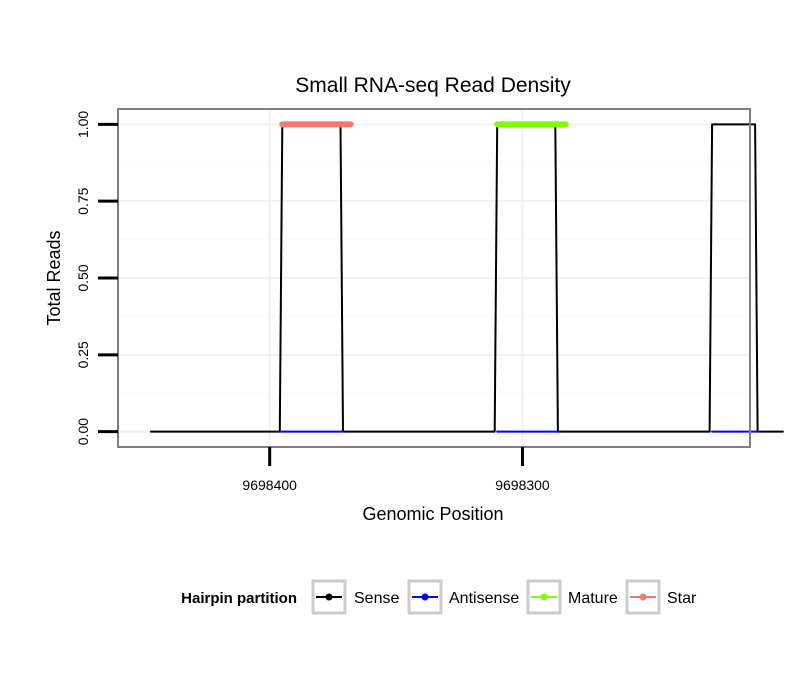 This screenshot has height=695, width=810. I want to click on legend-item-antisense: Antisense, so click(463, 597).